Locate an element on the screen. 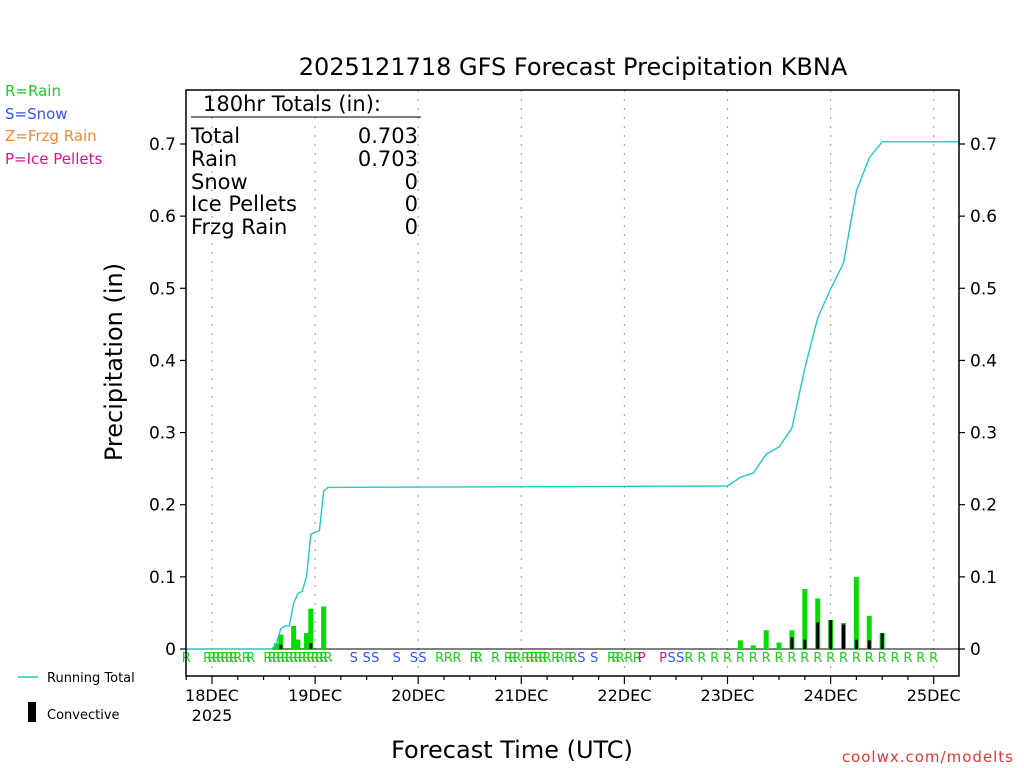  totals-snow-value: 0 is located at coordinates (411, 182).